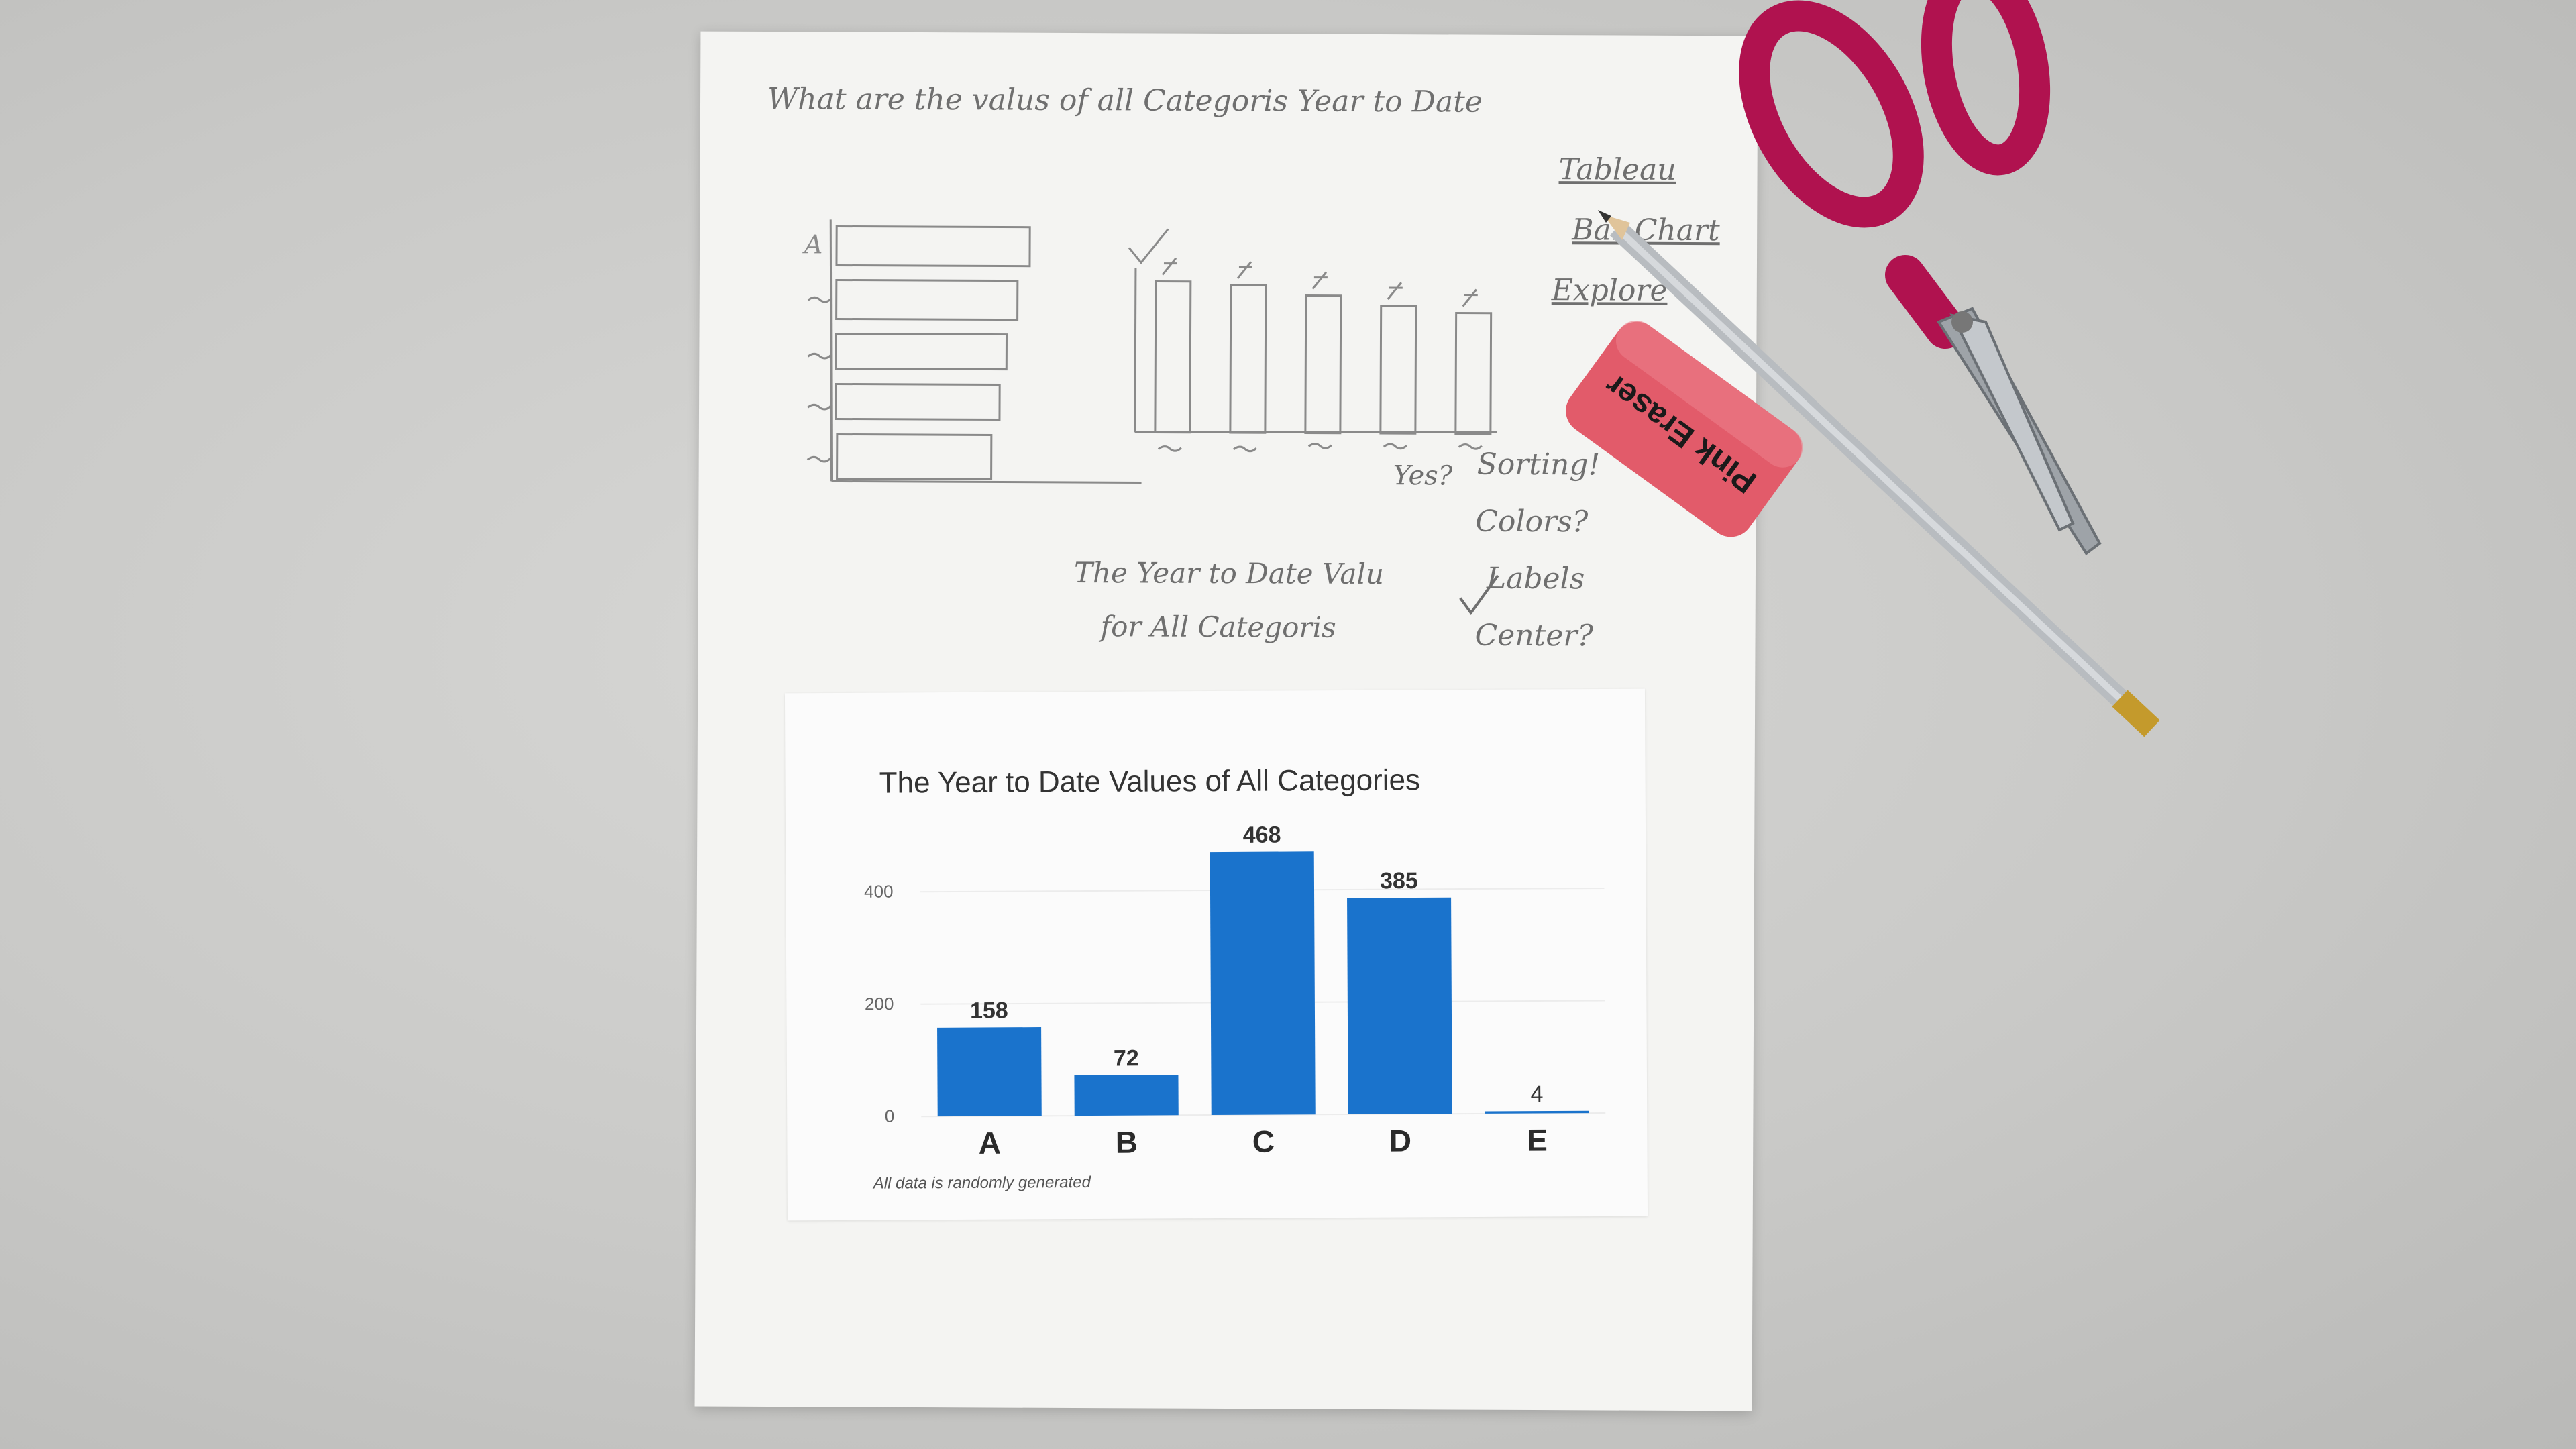 The image size is (2576, 1449). I want to click on bar-A, so click(989, 1072).